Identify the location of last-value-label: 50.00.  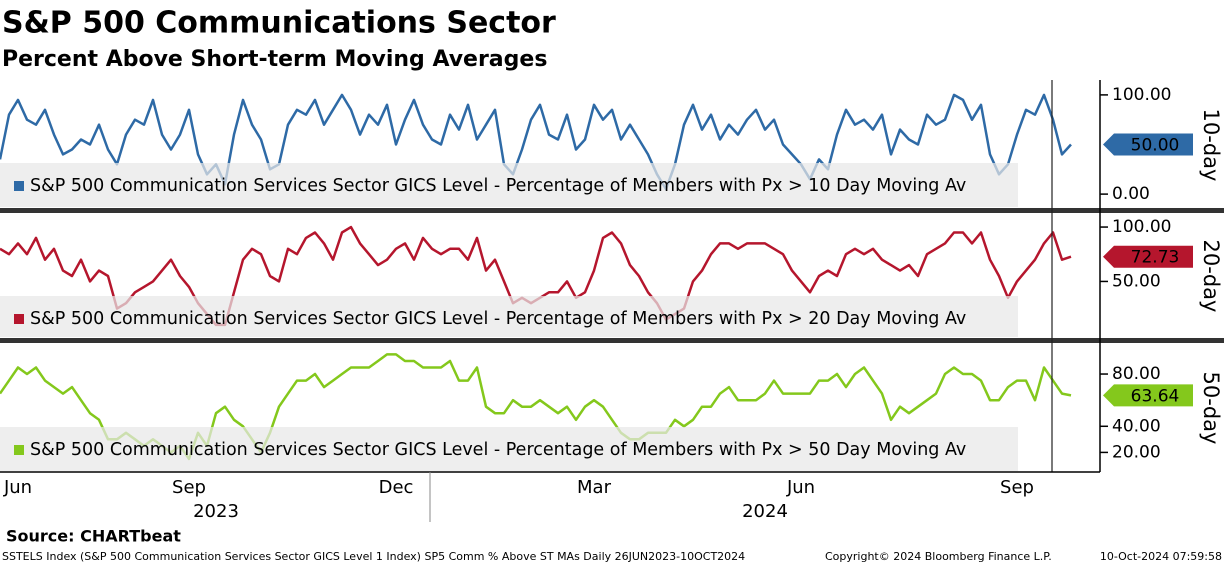
(1155, 146).